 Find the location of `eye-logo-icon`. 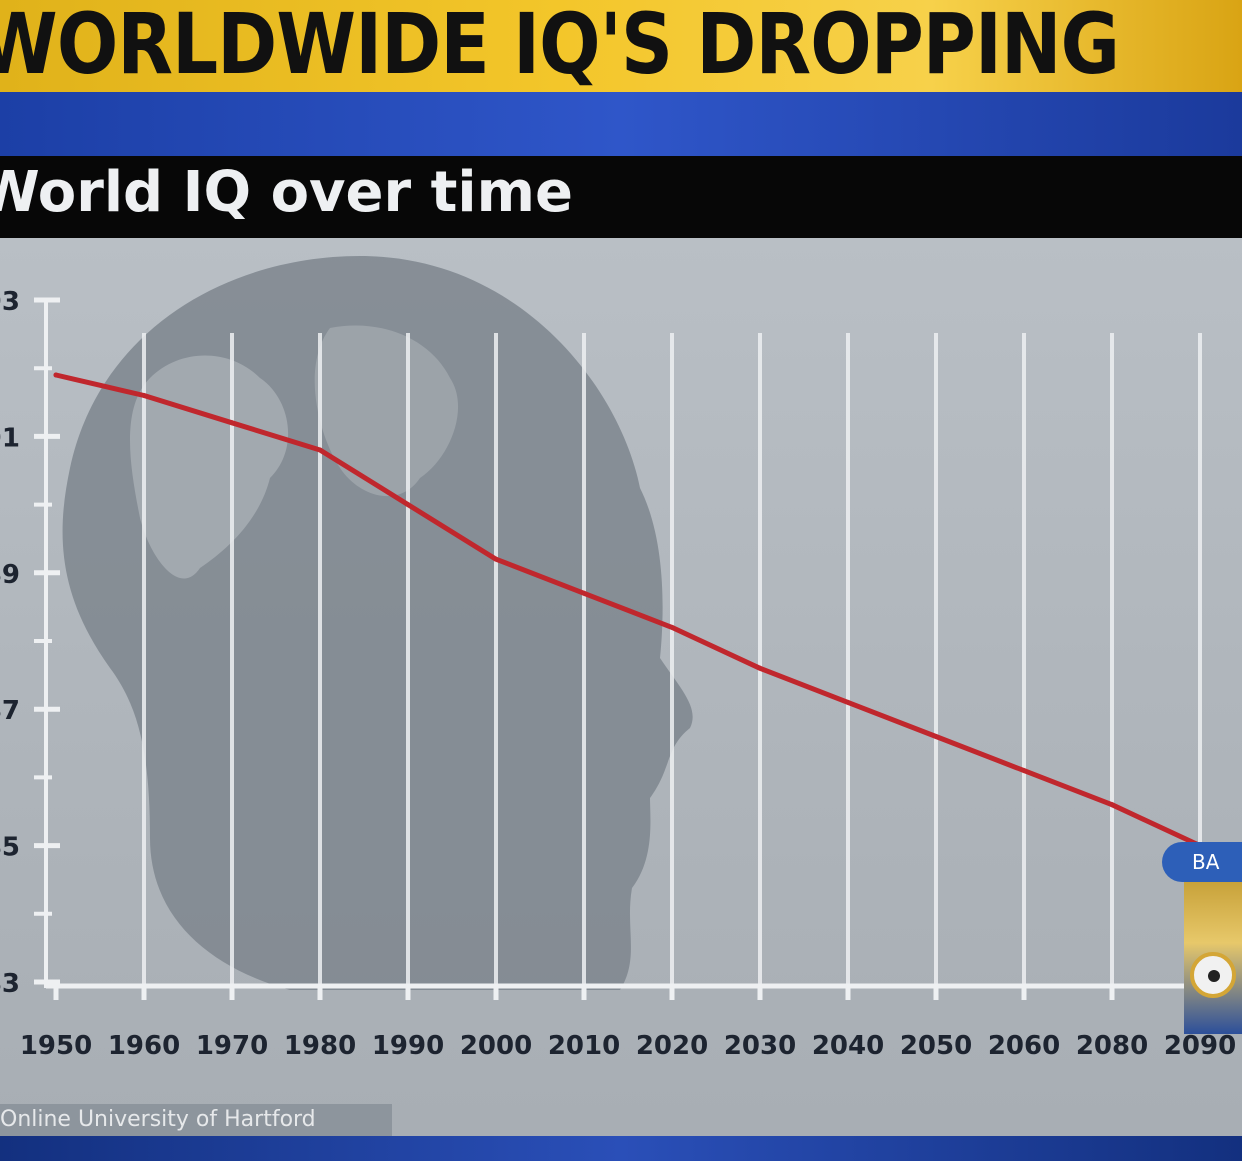

eye-logo-icon is located at coordinates (1213, 975).